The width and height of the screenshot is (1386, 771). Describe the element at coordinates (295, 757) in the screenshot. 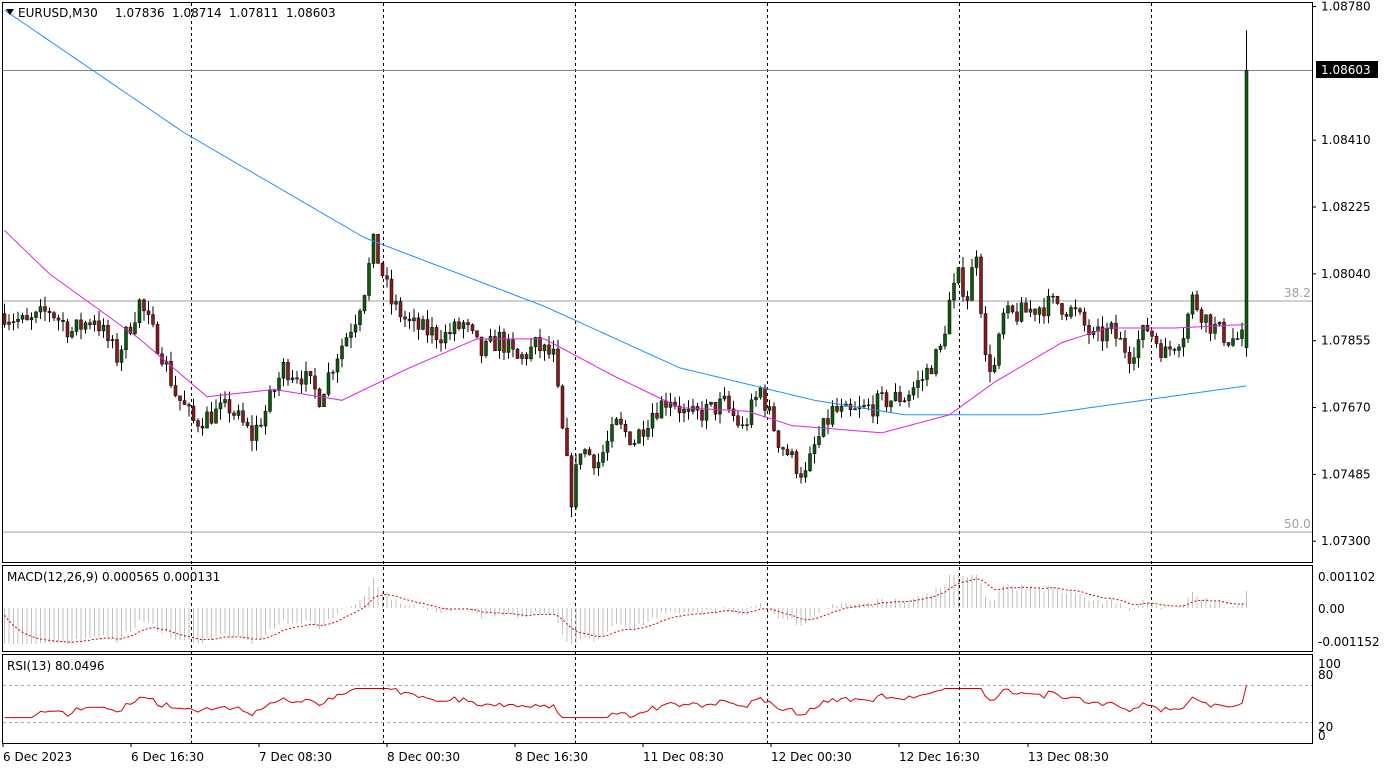

I see `time-tick-label: 7 Dec 08:30` at that location.